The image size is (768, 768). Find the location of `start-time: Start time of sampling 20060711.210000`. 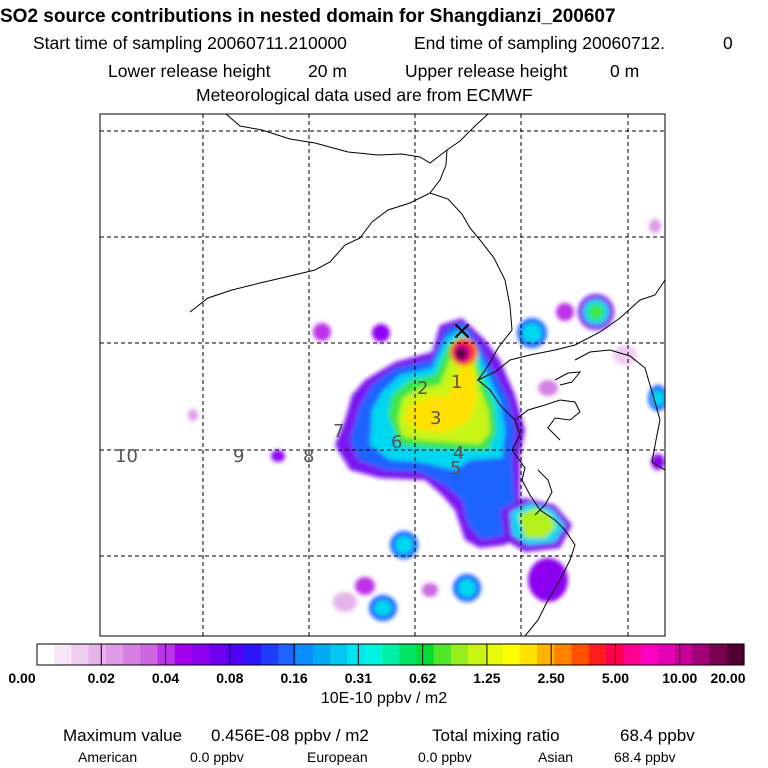

start-time: Start time of sampling 20060711.210000 is located at coordinates (190, 43).